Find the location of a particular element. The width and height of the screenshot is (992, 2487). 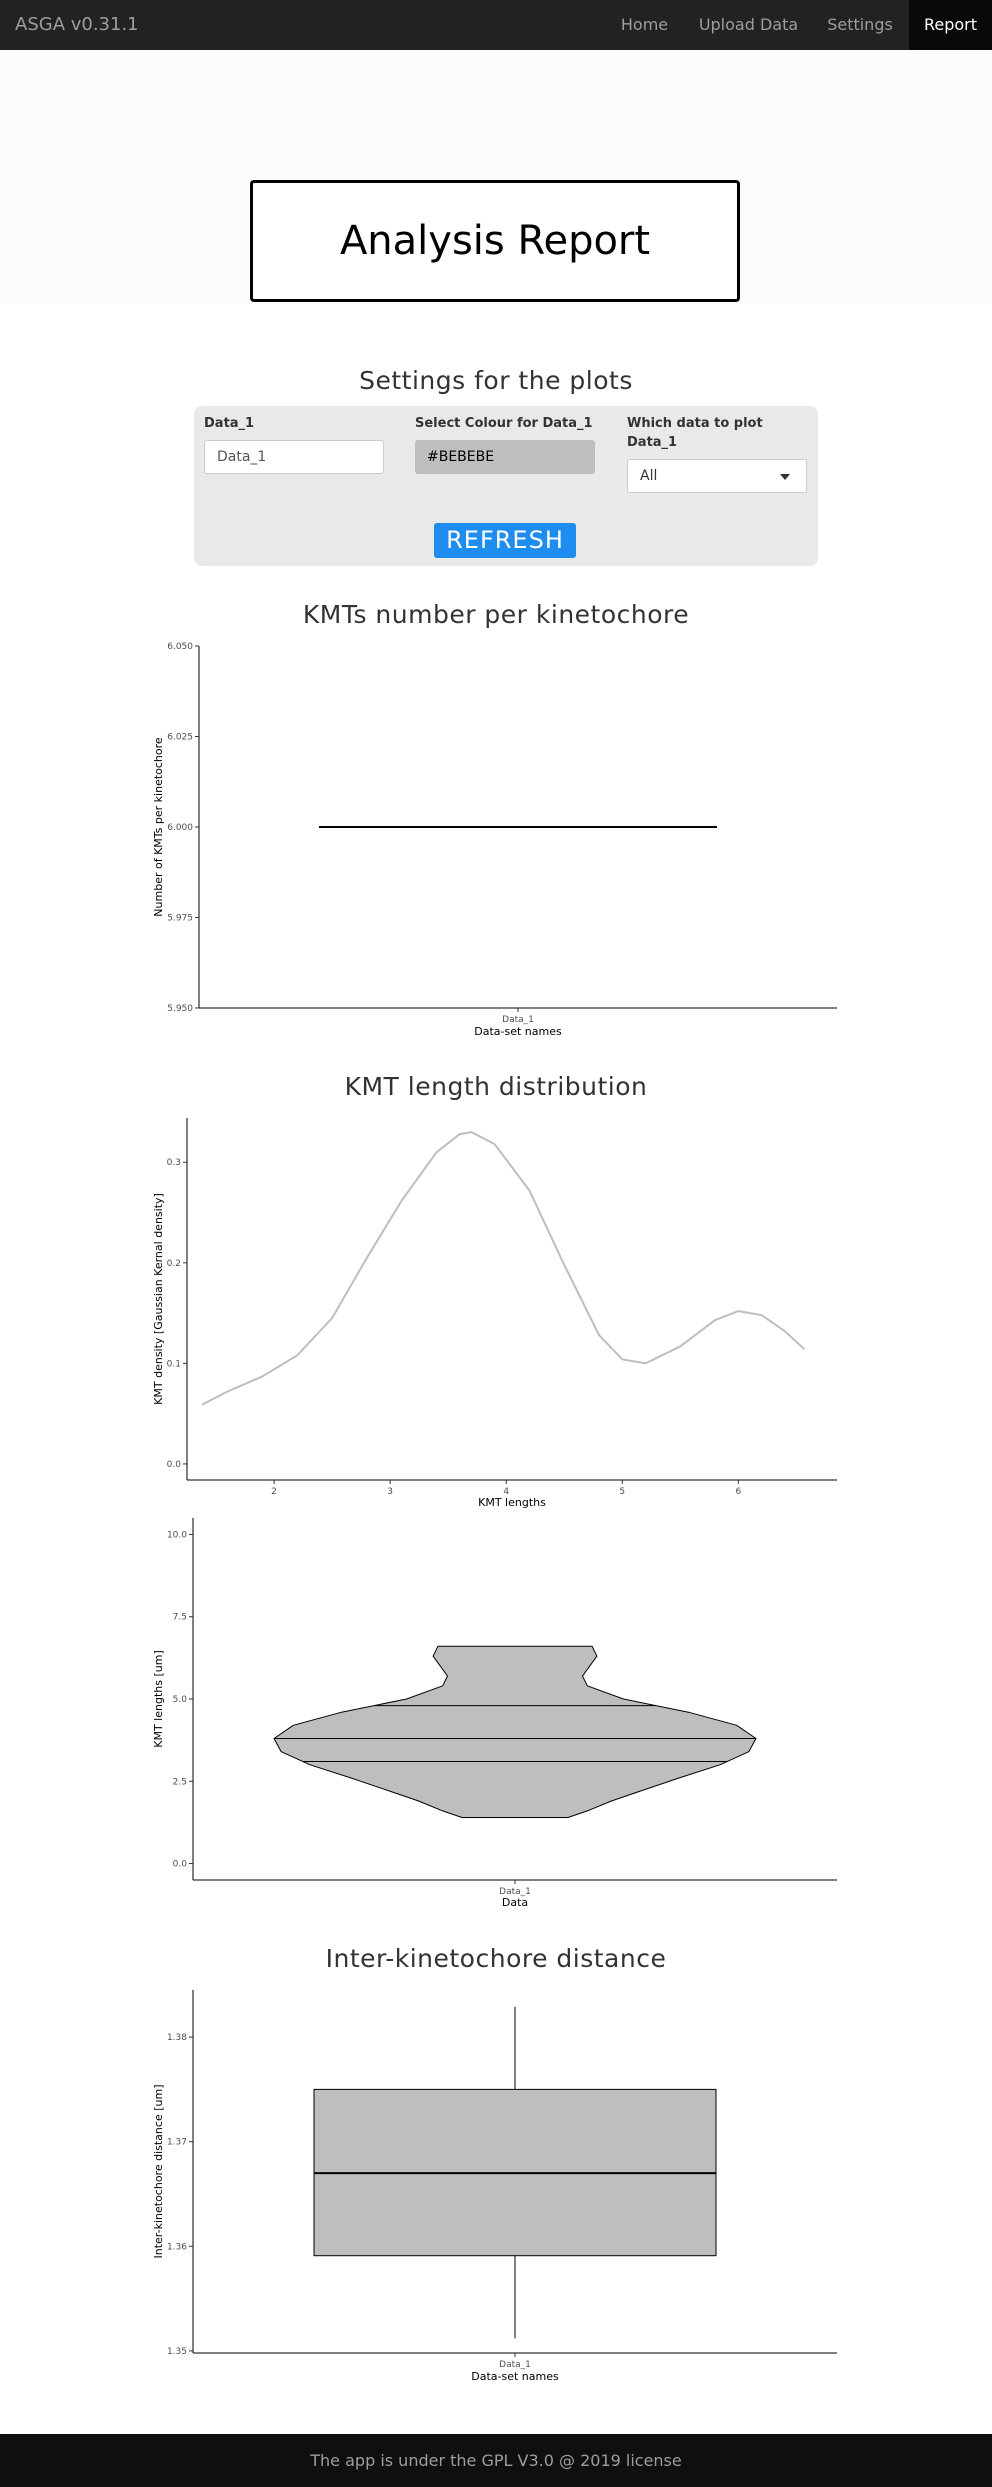

c2-xtick-label-3: 5 is located at coordinates (622, 1492).